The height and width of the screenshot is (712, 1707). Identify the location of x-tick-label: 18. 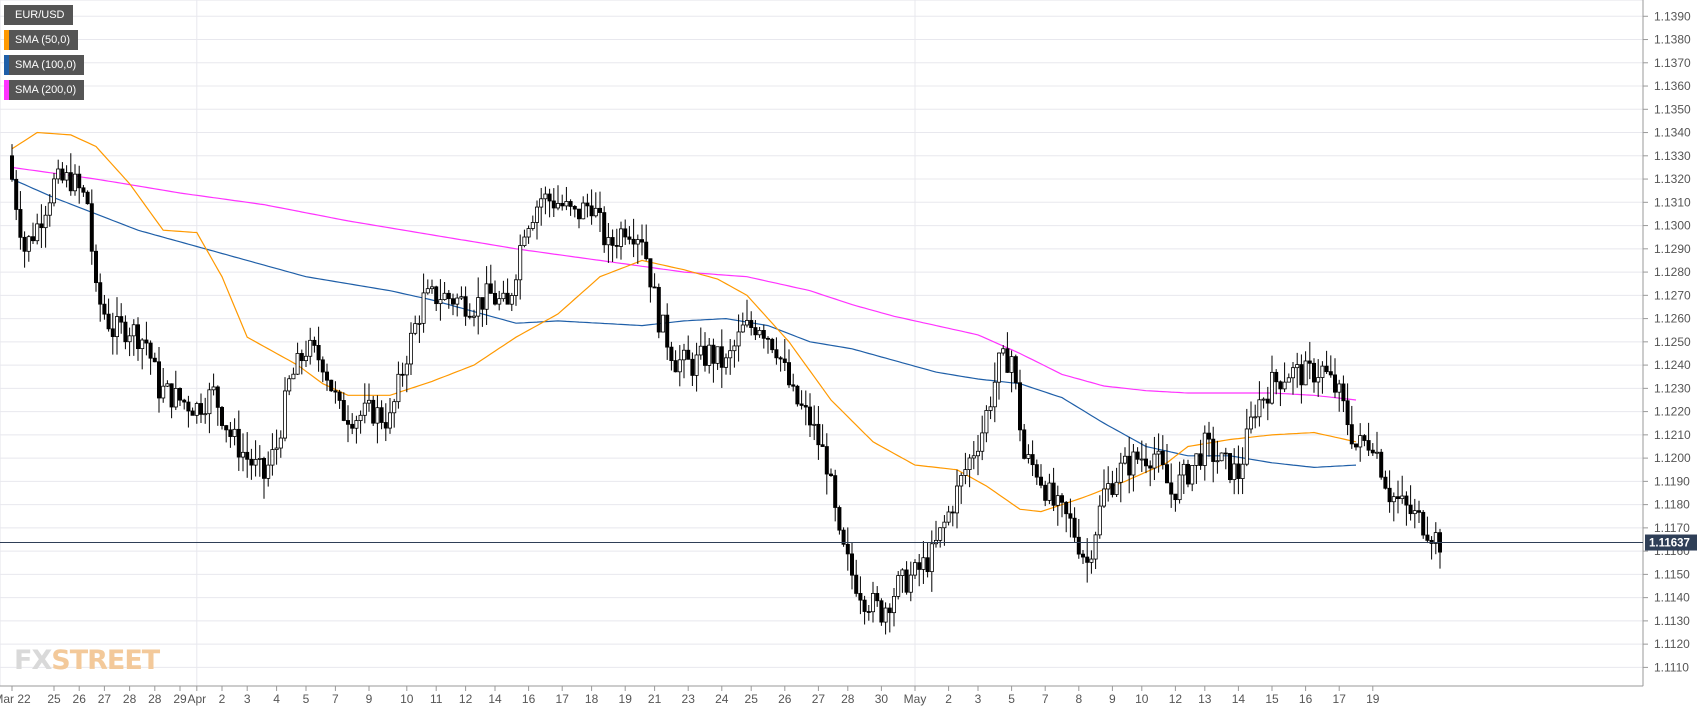
(592, 699).